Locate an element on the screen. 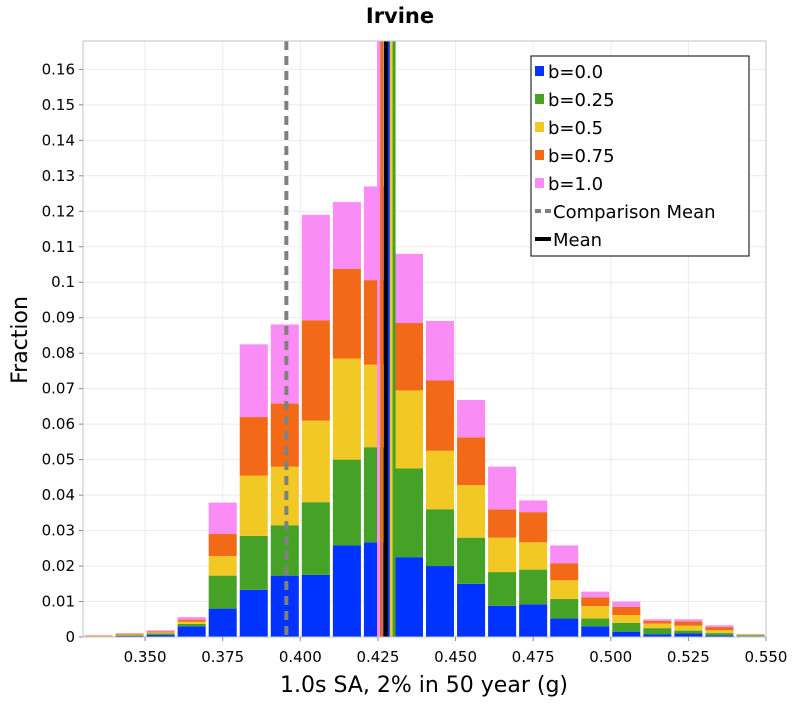  legend-label: b=1.0 is located at coordinates (575, 184).